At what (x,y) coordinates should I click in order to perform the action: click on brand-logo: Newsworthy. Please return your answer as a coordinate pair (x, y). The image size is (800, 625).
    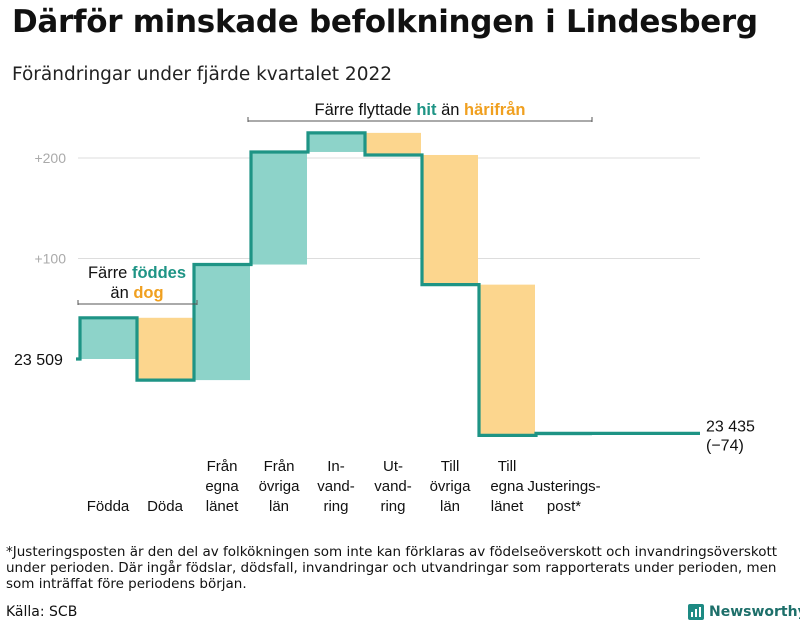
    Looking at the image, I should click on (744, 612).